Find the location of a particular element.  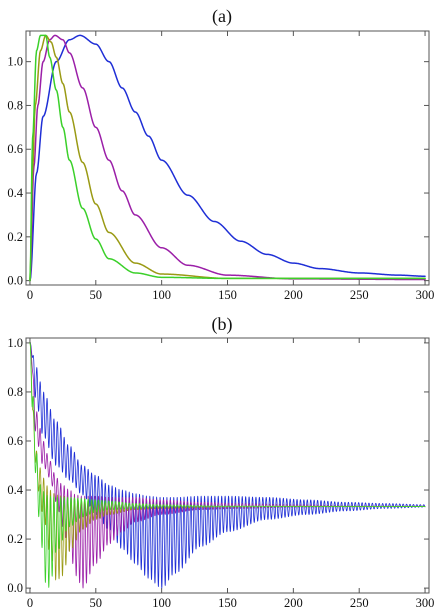

panel-a-label: (a) is located at coordinates (222, 16).